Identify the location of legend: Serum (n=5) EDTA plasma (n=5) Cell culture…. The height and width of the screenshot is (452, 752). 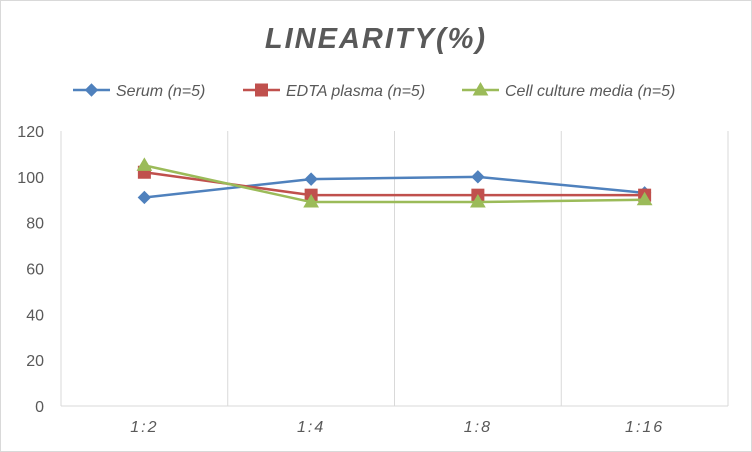
(374, 91).